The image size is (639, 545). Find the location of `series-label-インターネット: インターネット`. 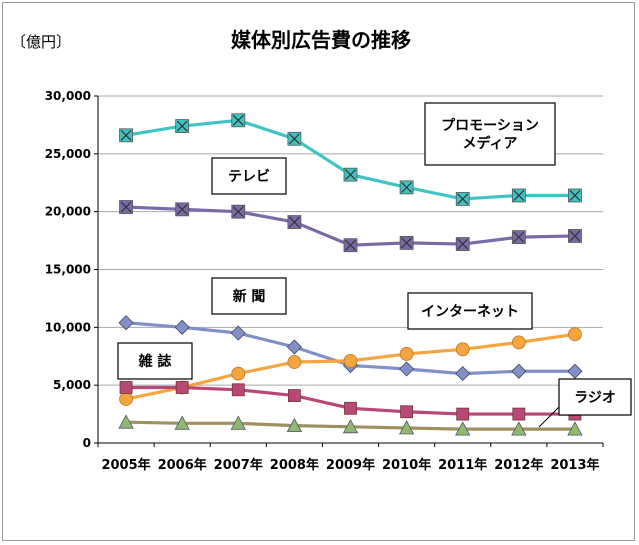

series-label-インターネット: インターネット is located at coordinates (470, 311).